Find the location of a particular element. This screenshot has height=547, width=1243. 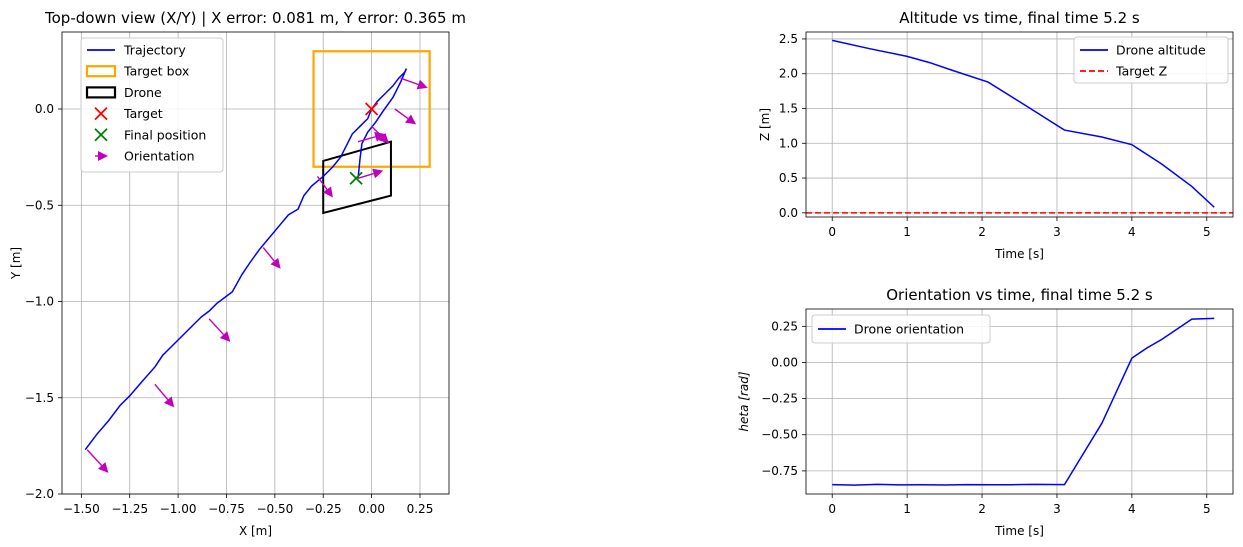

y-tick-label: 2.5 is located at coordinates (788, 39).